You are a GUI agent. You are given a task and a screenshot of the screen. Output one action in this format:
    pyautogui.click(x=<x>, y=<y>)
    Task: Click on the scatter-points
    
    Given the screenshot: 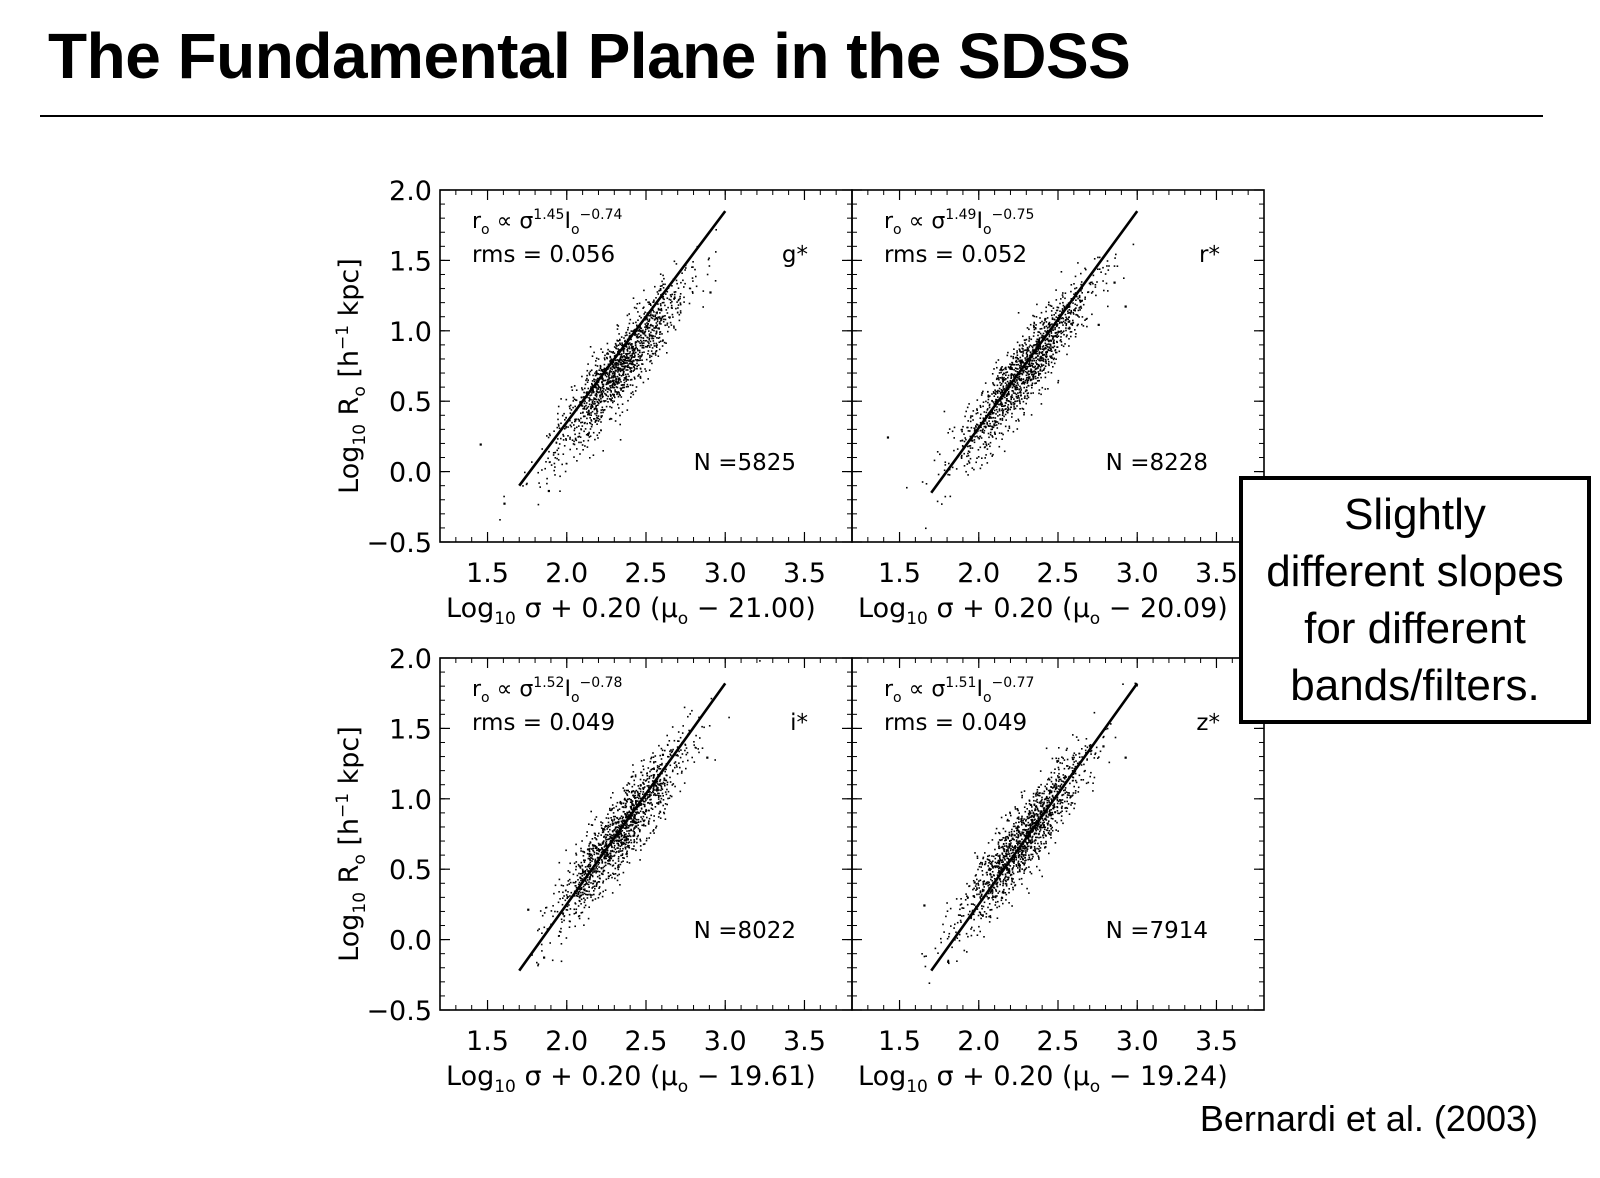 What is the action you would take?
    pyautogui.click(x=598, y=375)
    